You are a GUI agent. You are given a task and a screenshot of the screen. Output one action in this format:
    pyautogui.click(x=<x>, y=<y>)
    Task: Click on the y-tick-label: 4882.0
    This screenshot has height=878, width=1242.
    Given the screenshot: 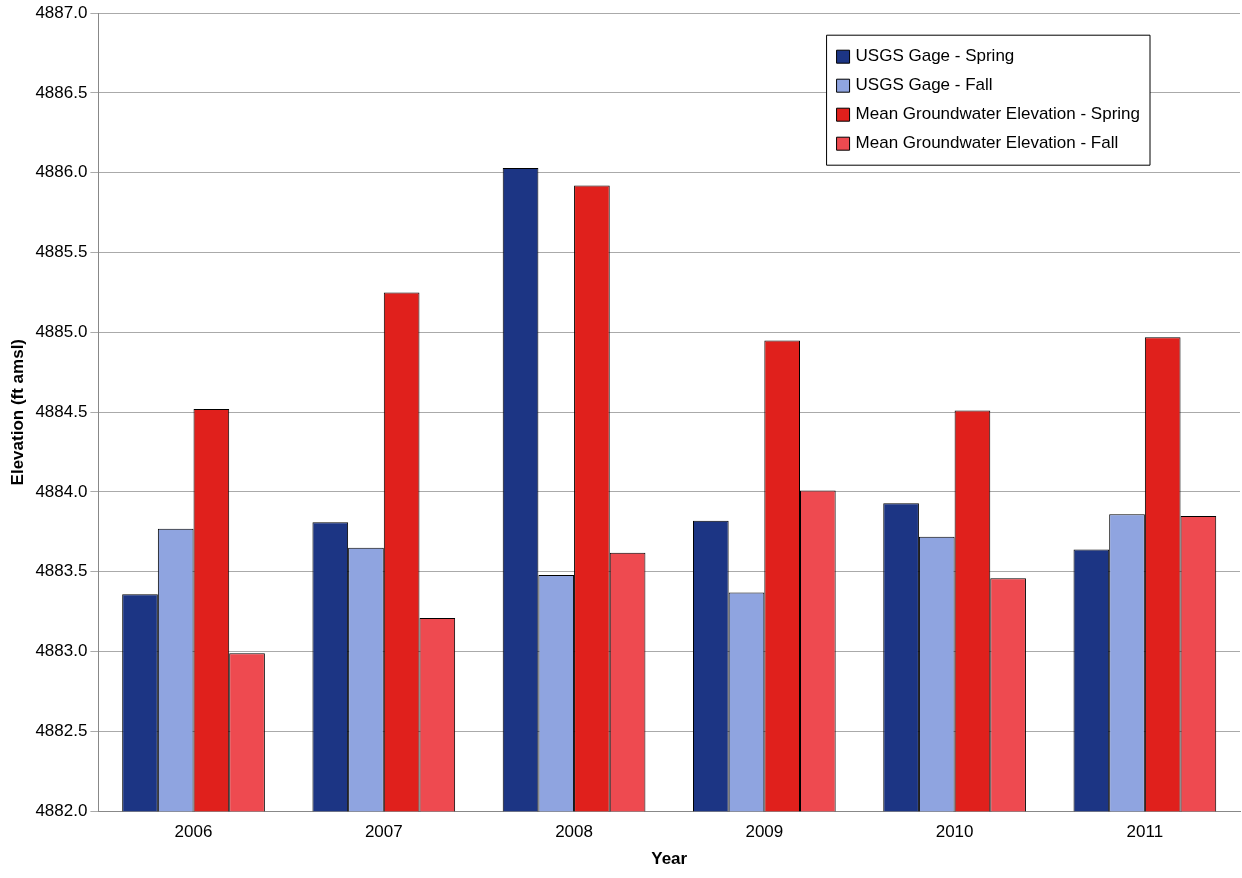 What is the action you would take?
    pyautogui.click(x=61, y=810)
    